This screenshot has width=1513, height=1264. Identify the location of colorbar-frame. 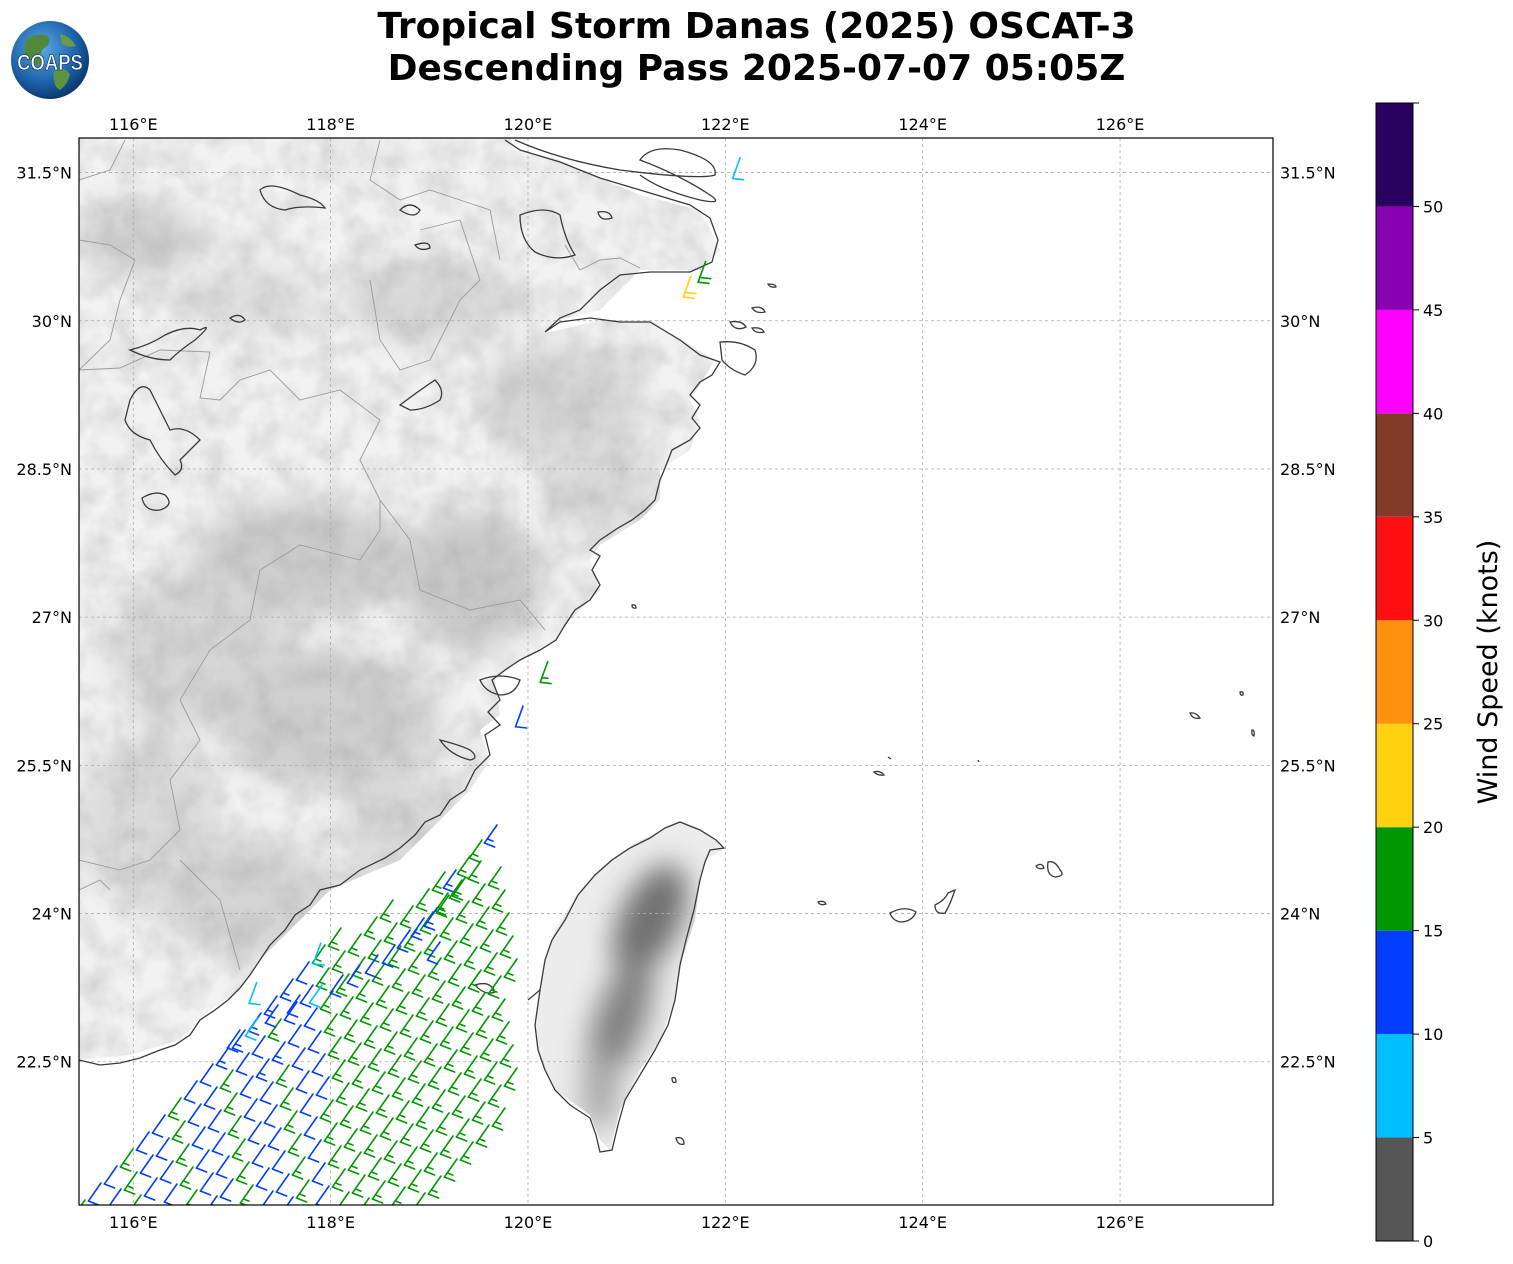
(1394, 672).